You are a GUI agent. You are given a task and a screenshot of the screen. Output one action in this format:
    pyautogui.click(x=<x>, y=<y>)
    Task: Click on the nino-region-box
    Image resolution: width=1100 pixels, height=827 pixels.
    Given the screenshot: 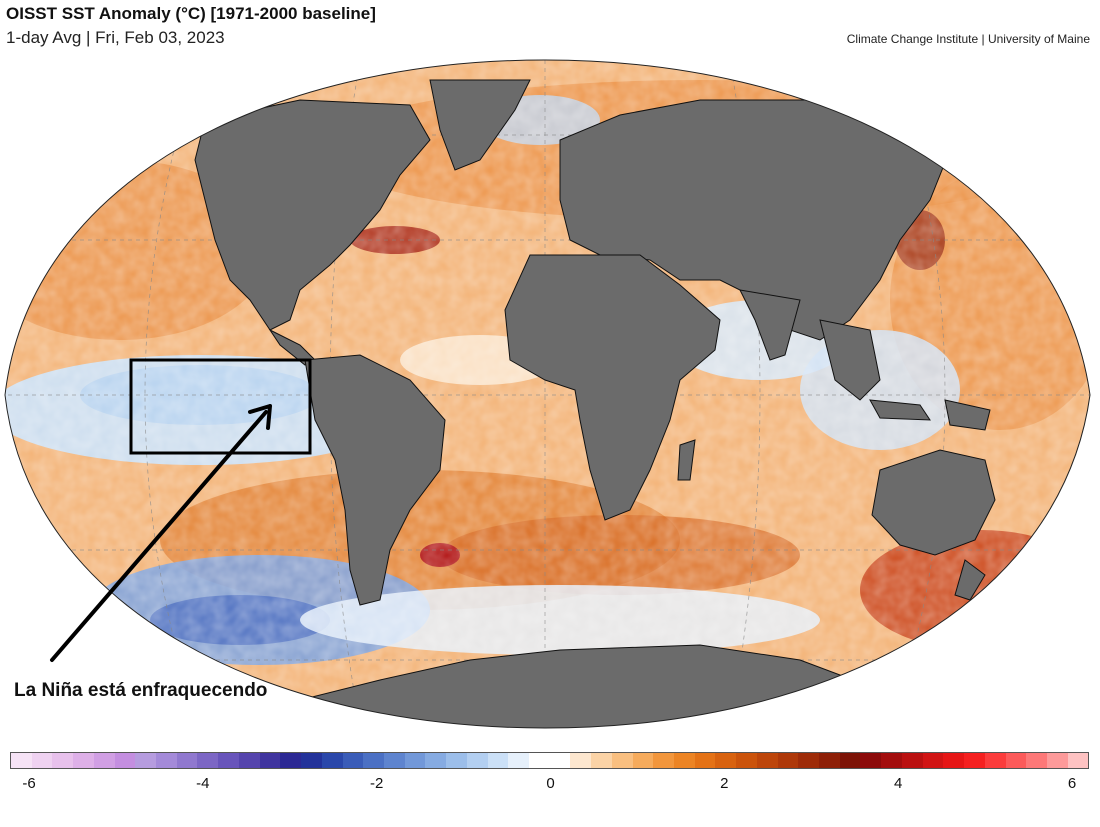 What is the action you would take?
    pyautogui.click(x=220, y=406)
    